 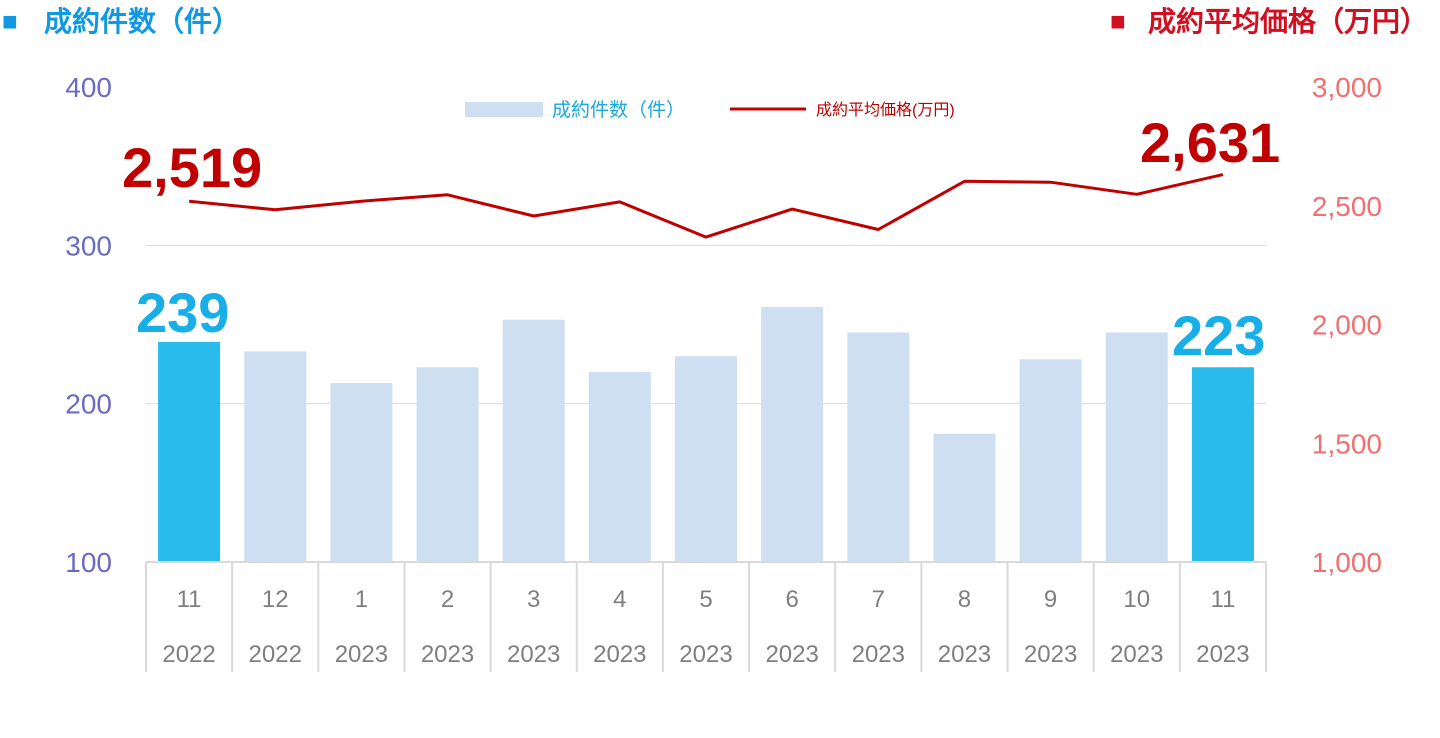 I want to click on y-axis-left: 100 200 300 400, so click(x=88, y=325).